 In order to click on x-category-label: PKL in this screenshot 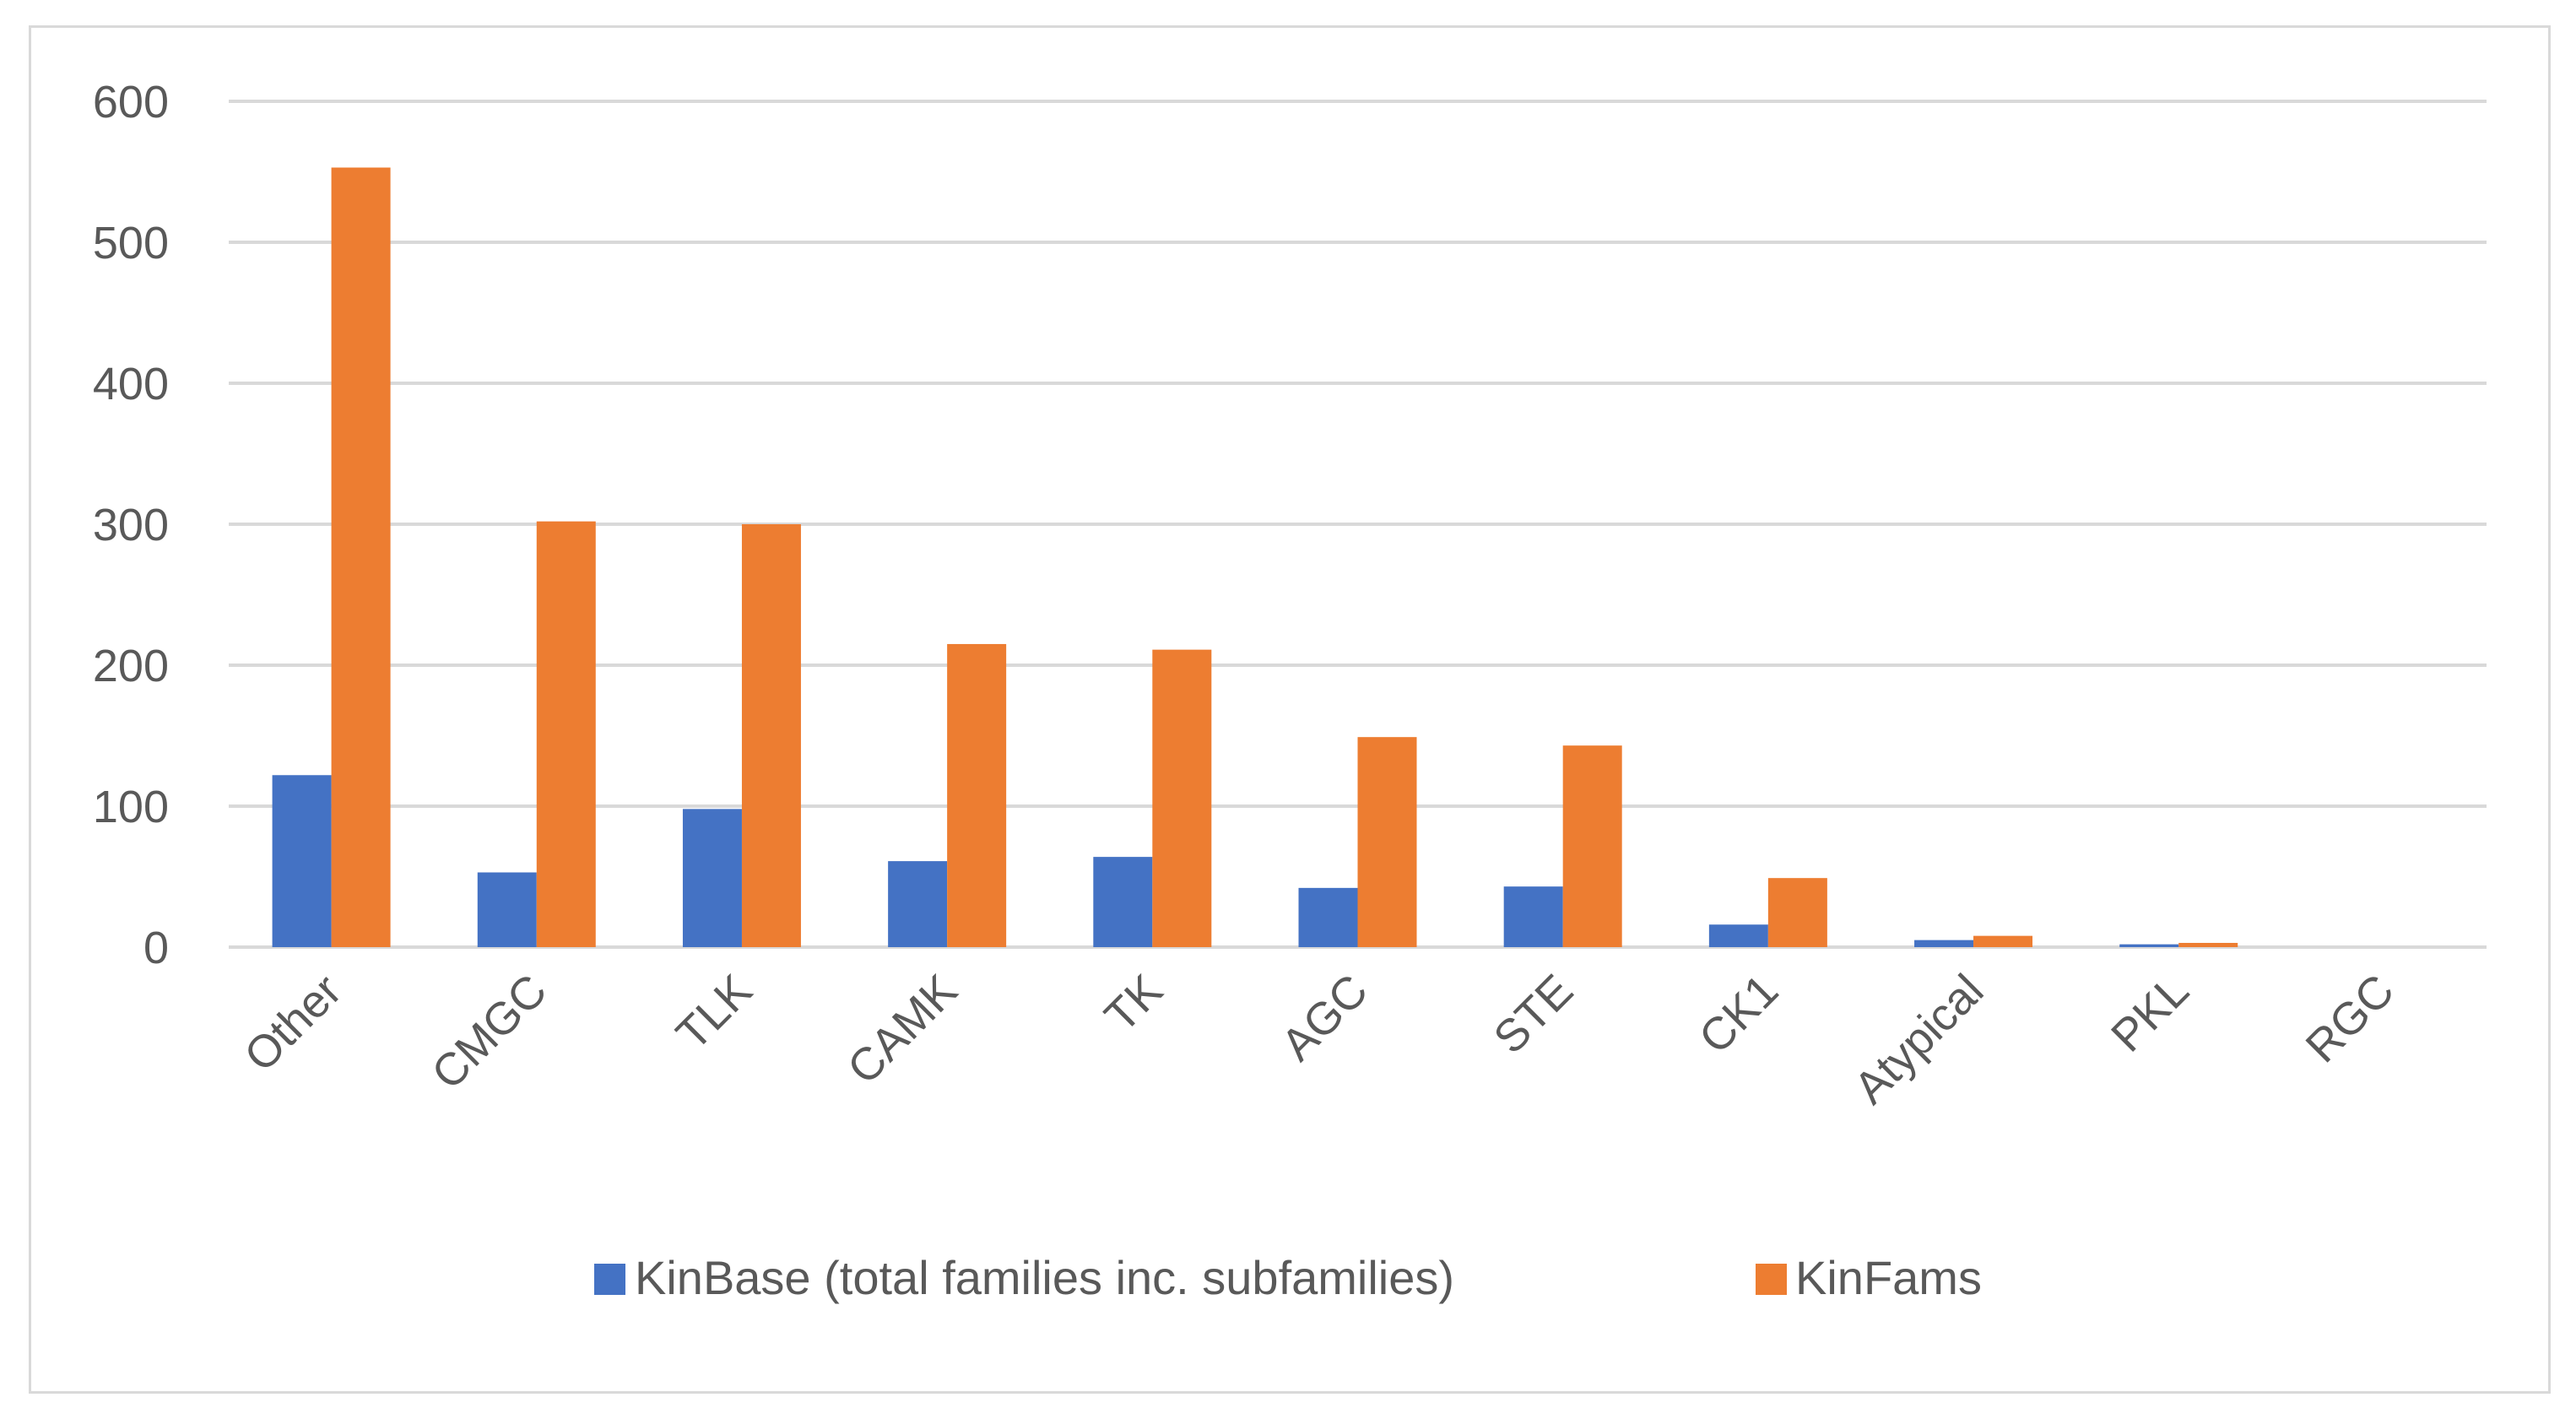, I will do `click(2150, 1013)`.